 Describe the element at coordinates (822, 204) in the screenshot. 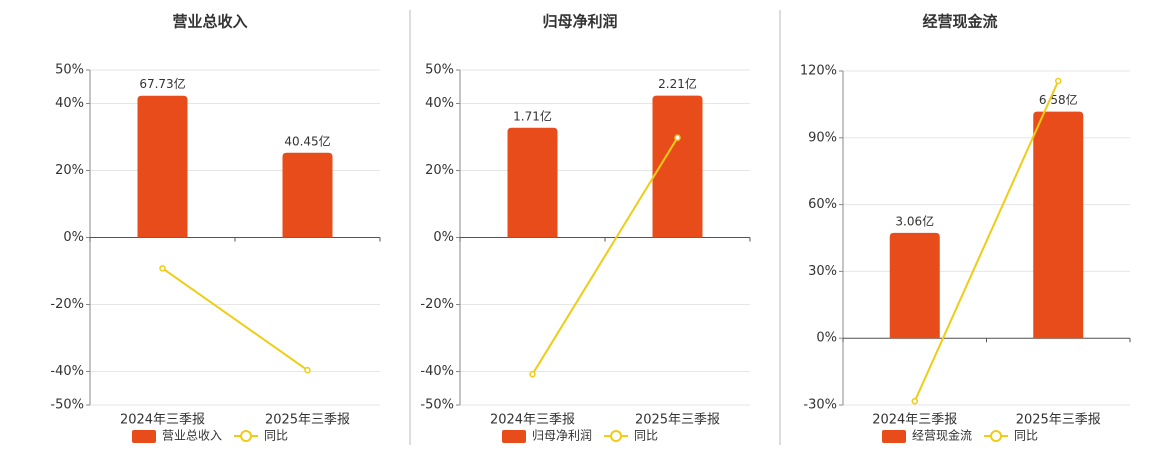

I see `y-tick-label: 60%` at that location.